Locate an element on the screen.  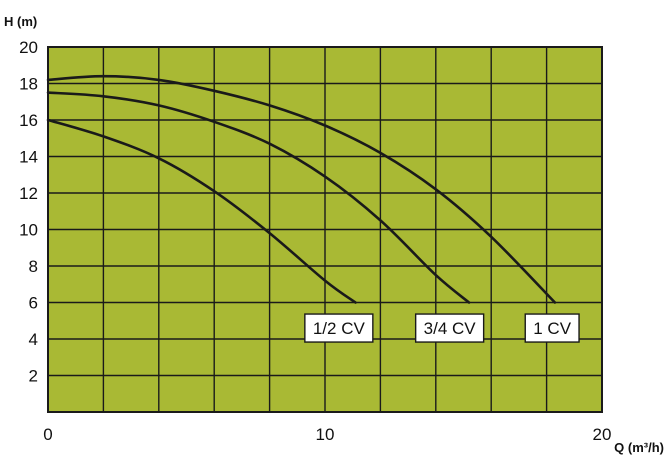
series-labels: 1/2 CV 3/4 CV 1 CV is located at coordinates (442, 328).